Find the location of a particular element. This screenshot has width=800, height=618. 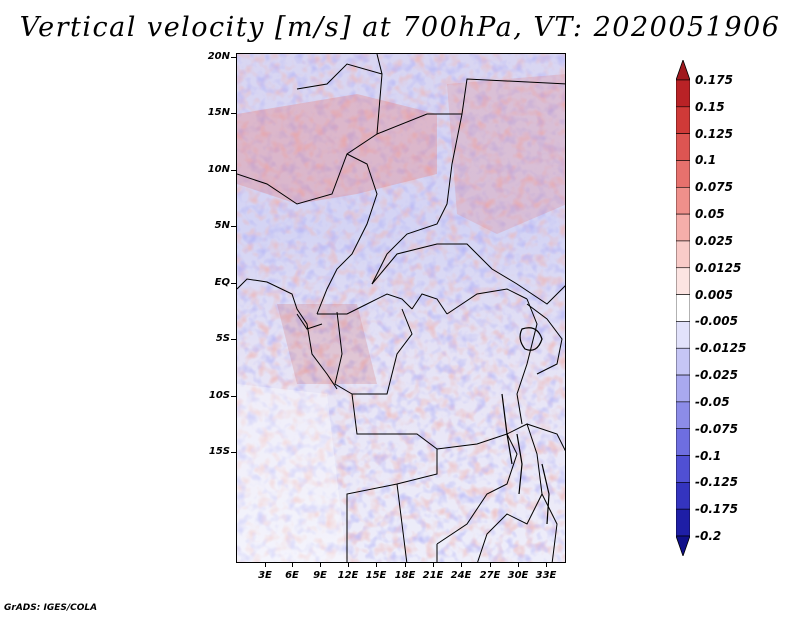

lon-label-27e: 27E is located at coordinates (490, 575).